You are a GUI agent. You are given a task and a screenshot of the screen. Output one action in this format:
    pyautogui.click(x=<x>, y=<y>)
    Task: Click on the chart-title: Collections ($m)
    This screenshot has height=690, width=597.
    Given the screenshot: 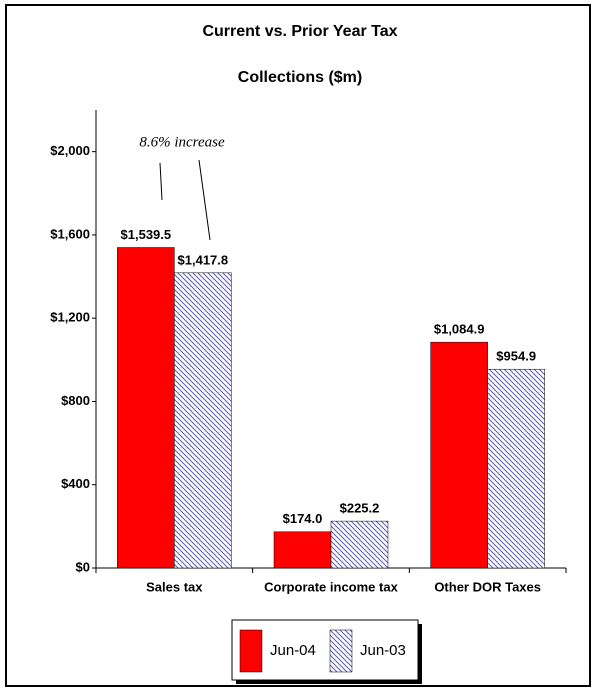 What is the action you would take?
    pyautogui.click(x=300, y=77)
    